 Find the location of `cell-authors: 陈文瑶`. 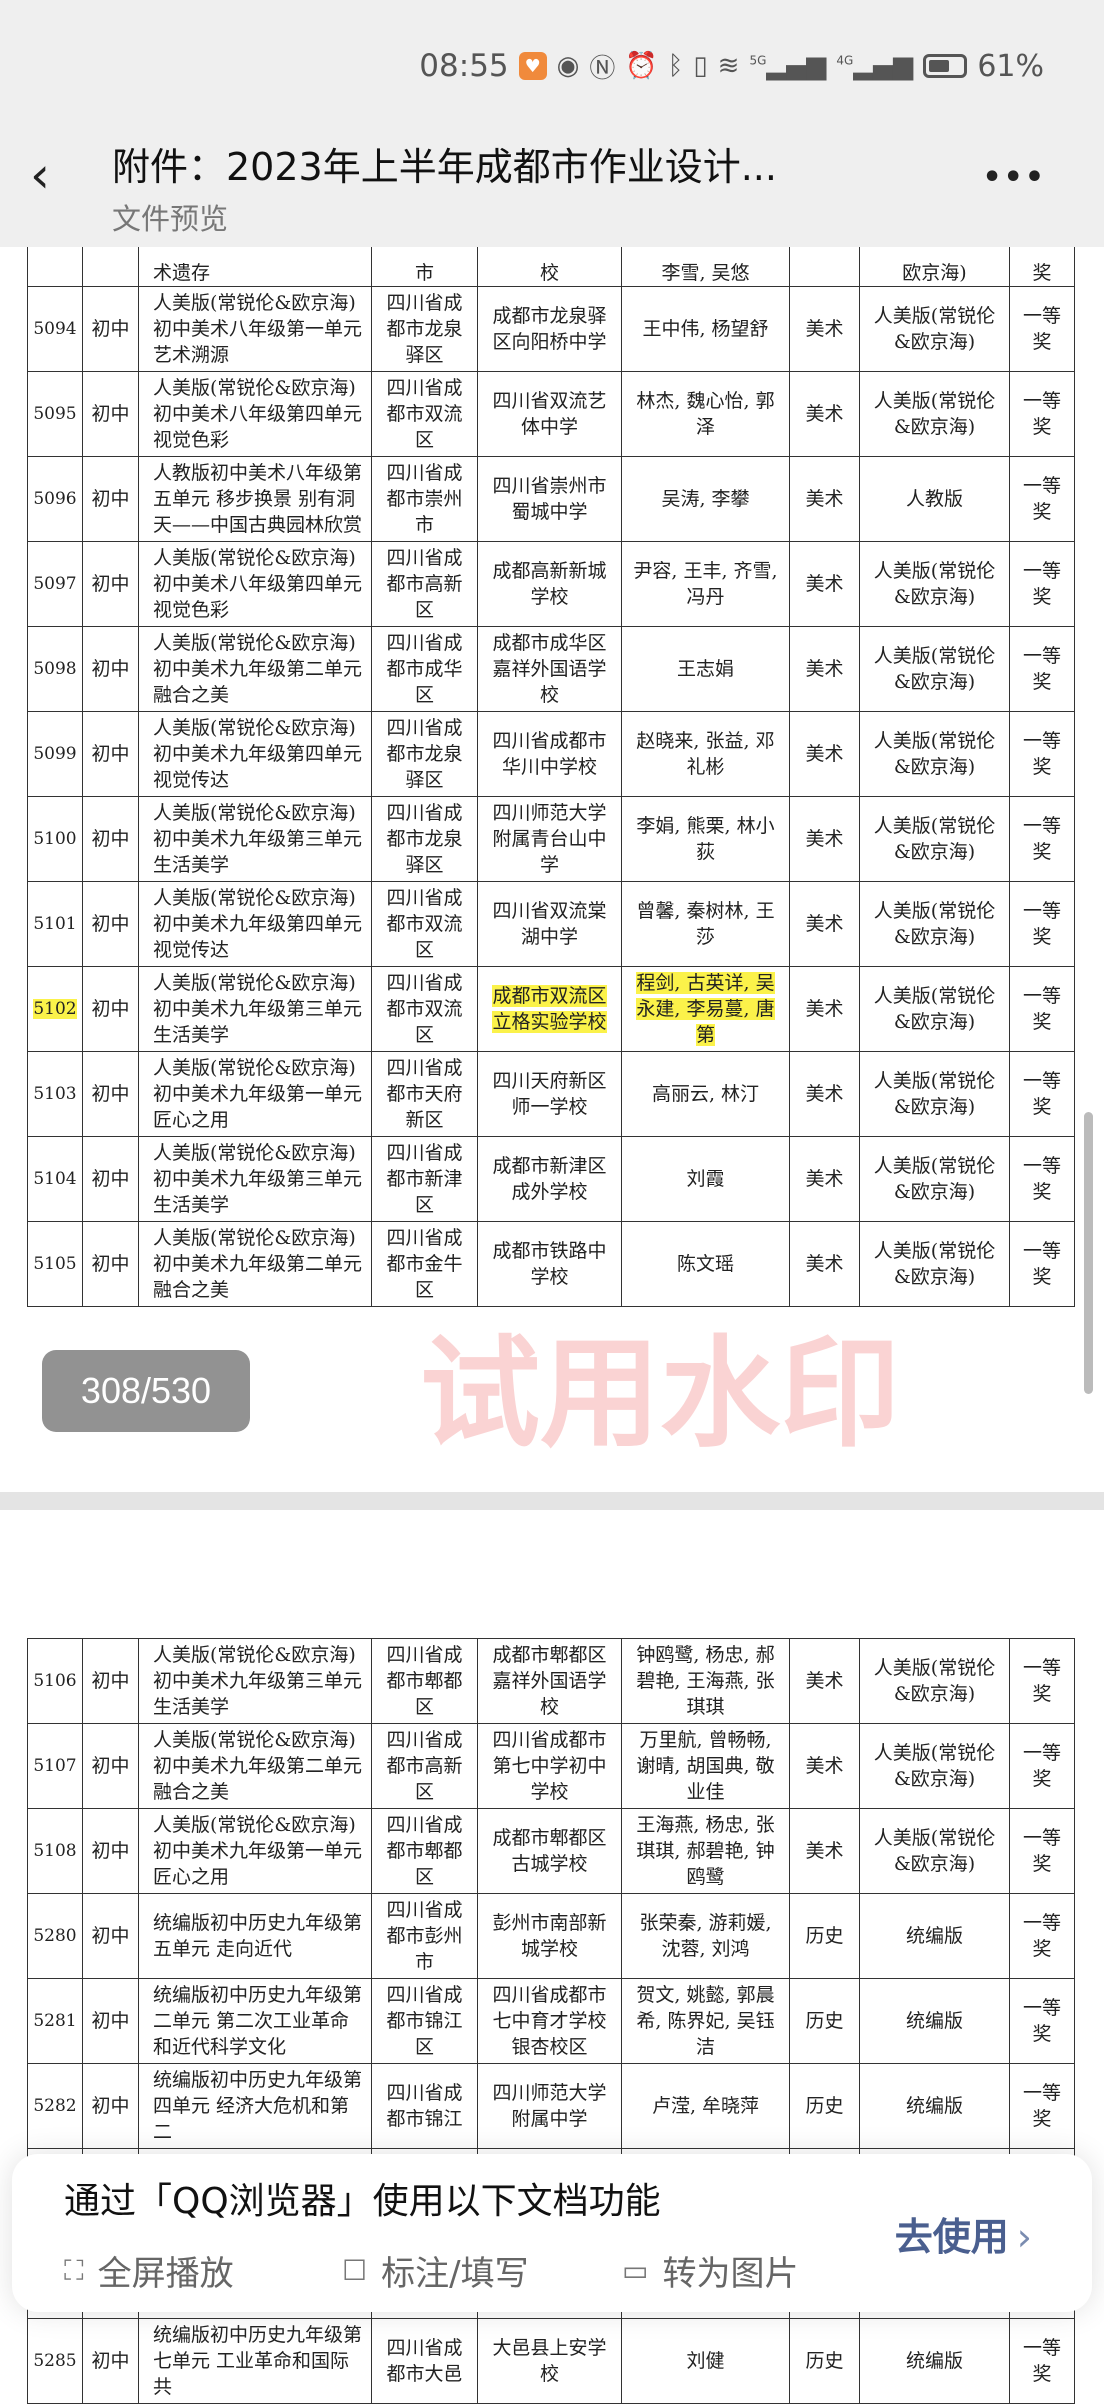

cell-authors: 陈文瑶 is located at coordinates (705, 1264).